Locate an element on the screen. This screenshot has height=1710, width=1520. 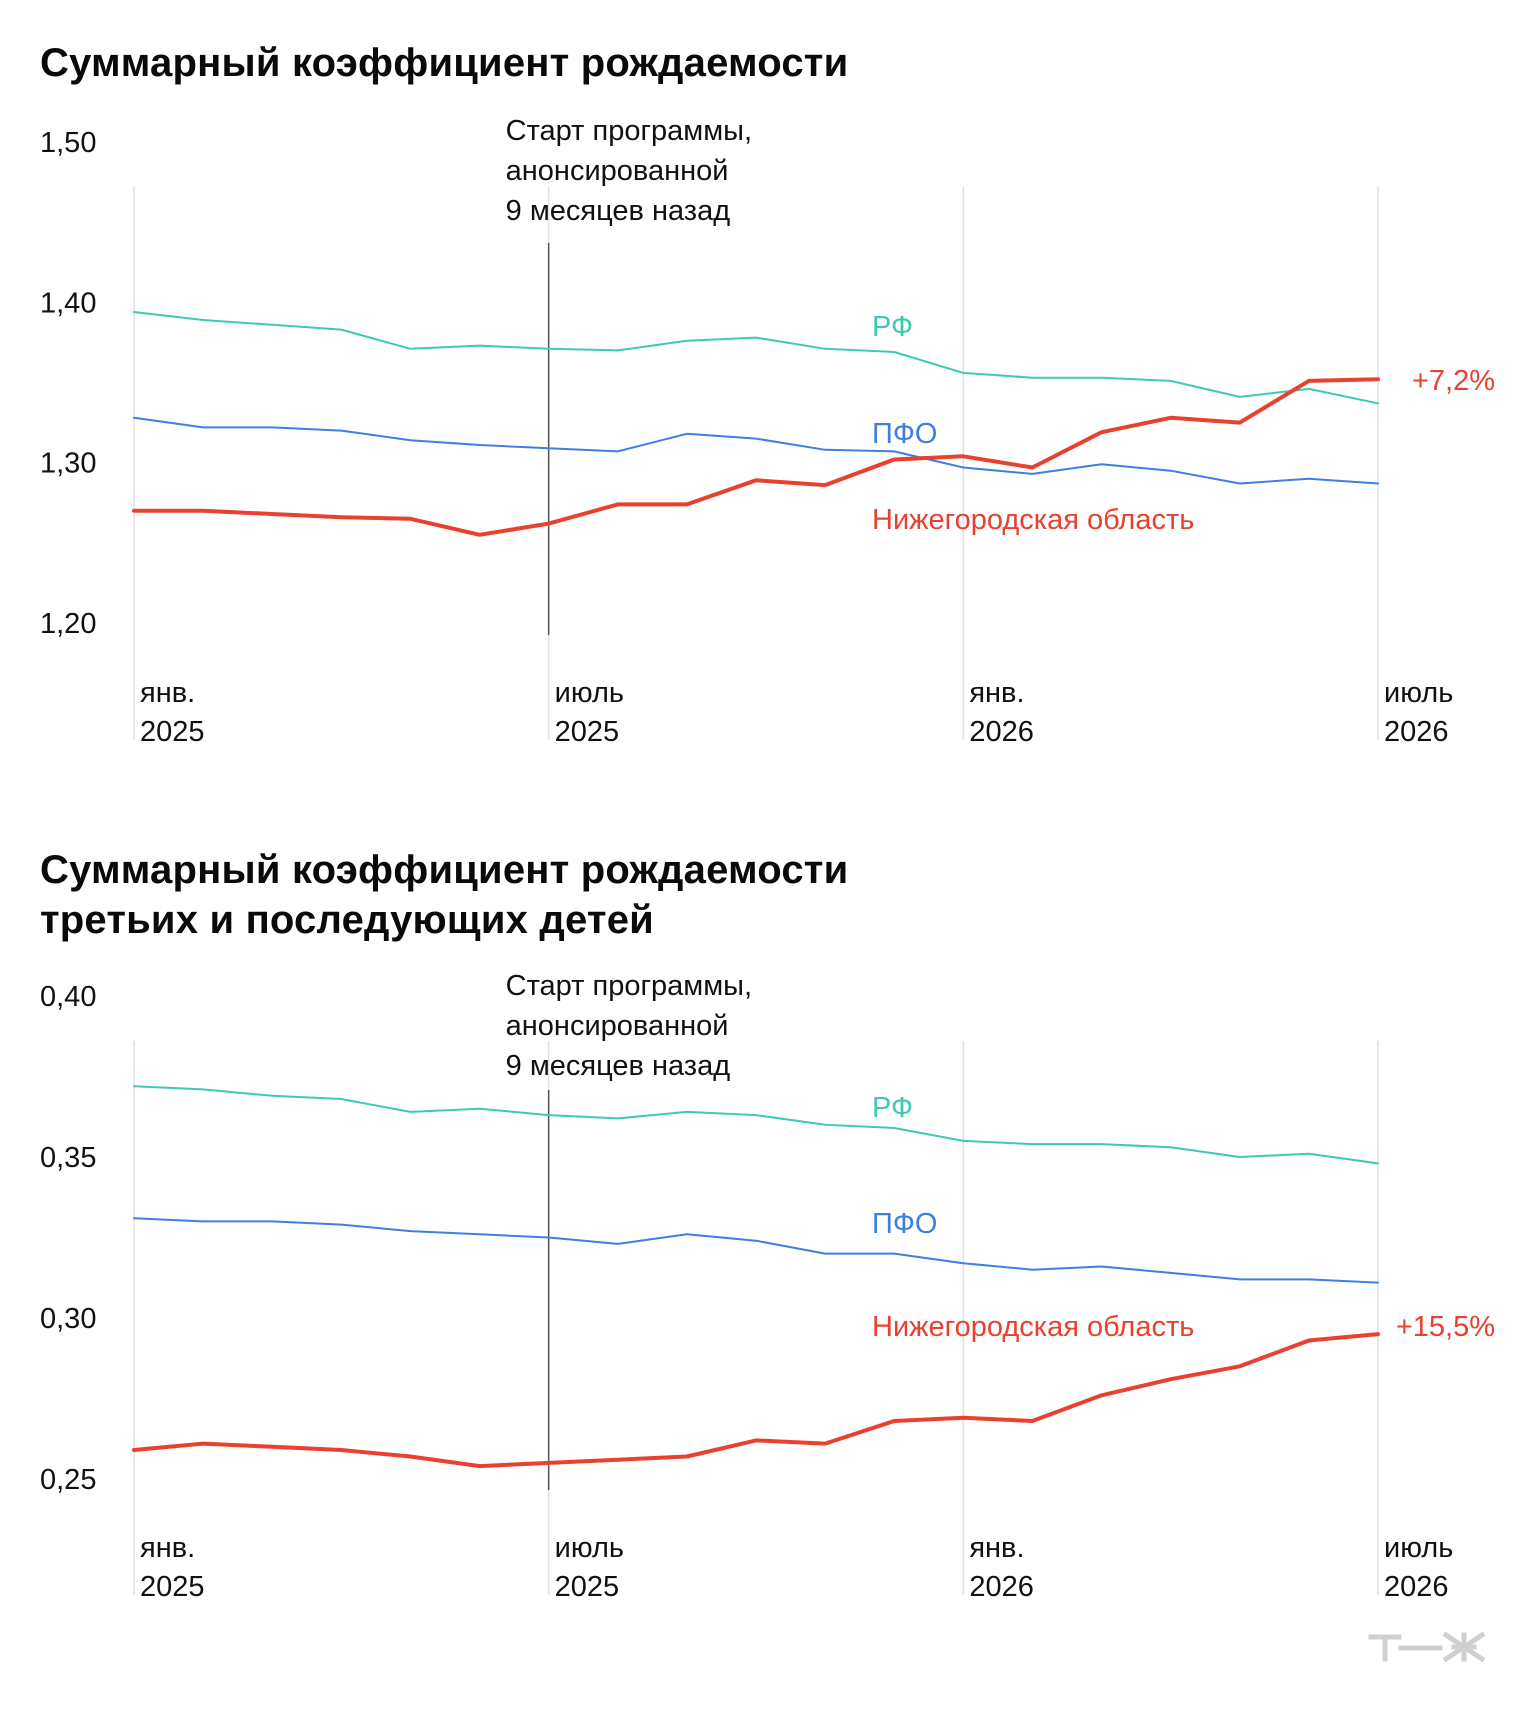
y-tick-label: 1,30 is located at coordinates (68, 464).